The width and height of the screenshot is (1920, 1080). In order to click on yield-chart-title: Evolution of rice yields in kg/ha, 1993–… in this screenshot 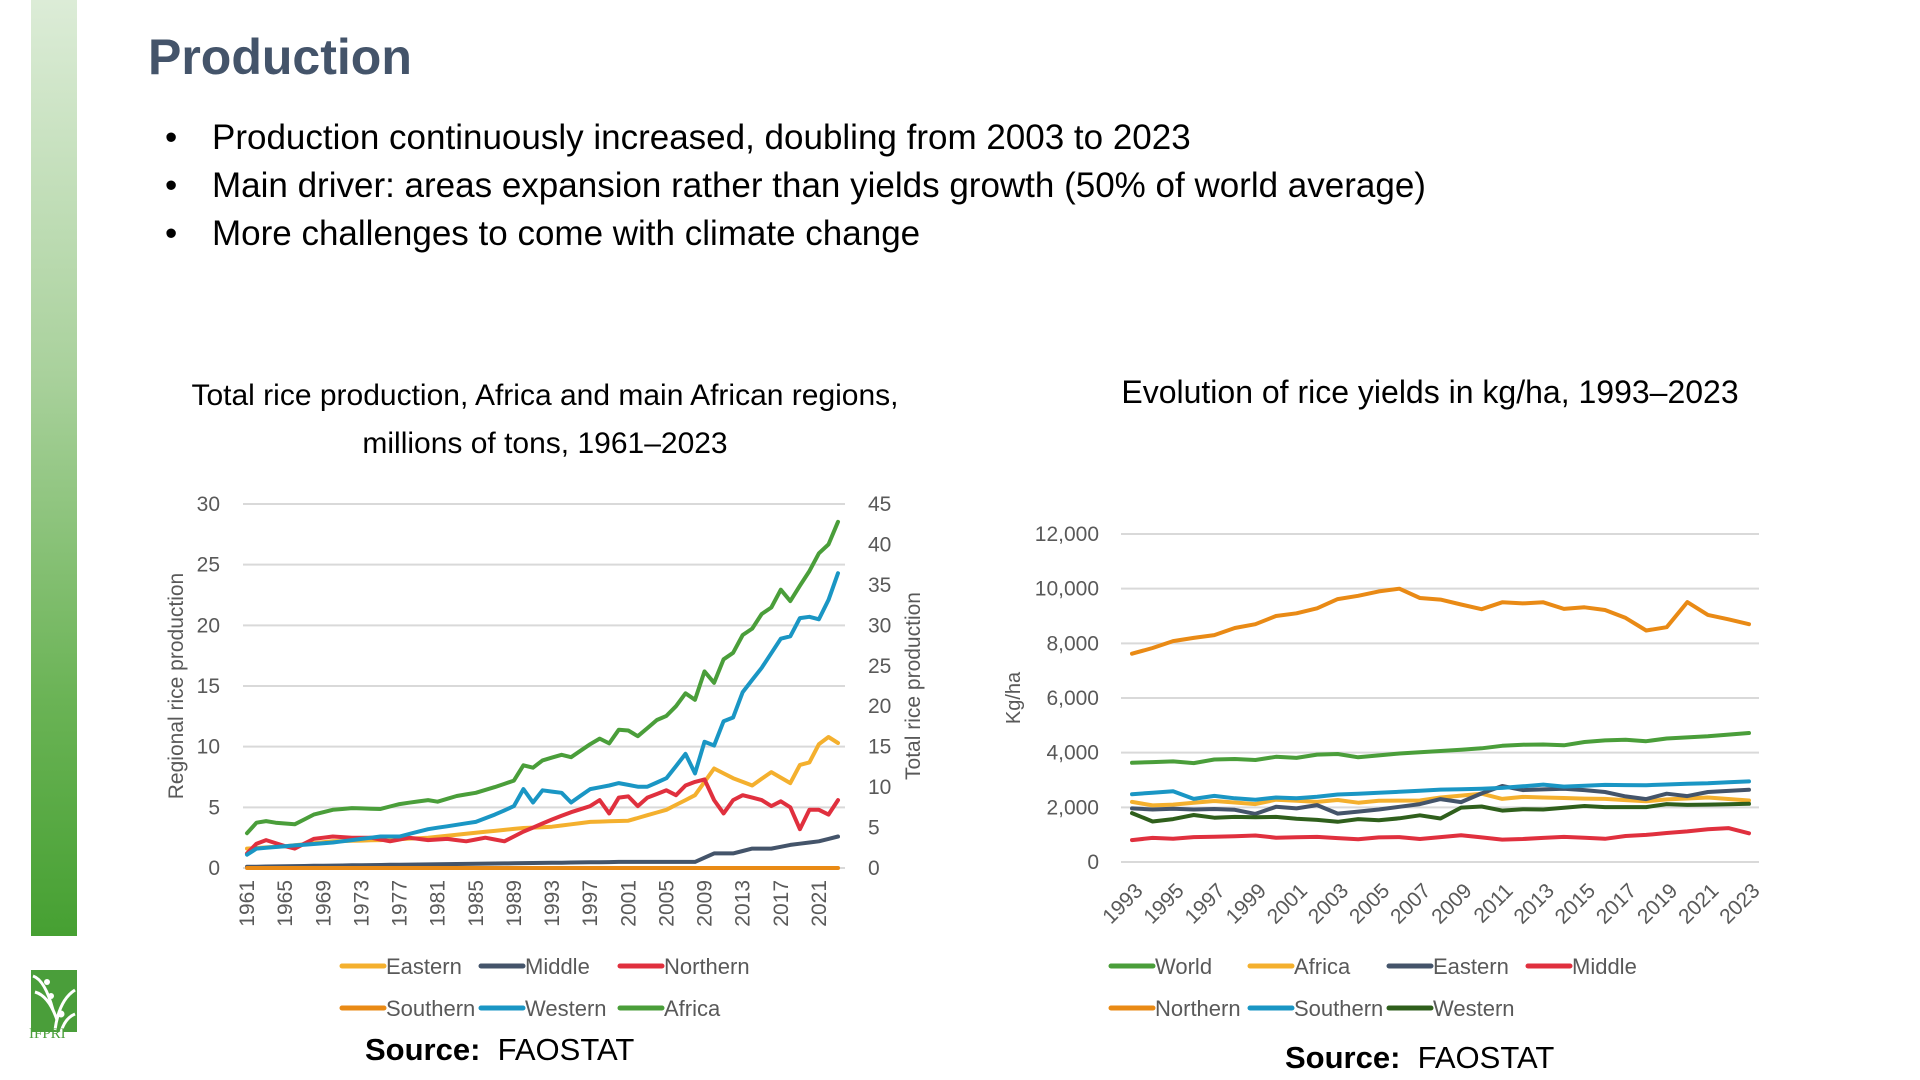, I will do `click(1430, 392)`.